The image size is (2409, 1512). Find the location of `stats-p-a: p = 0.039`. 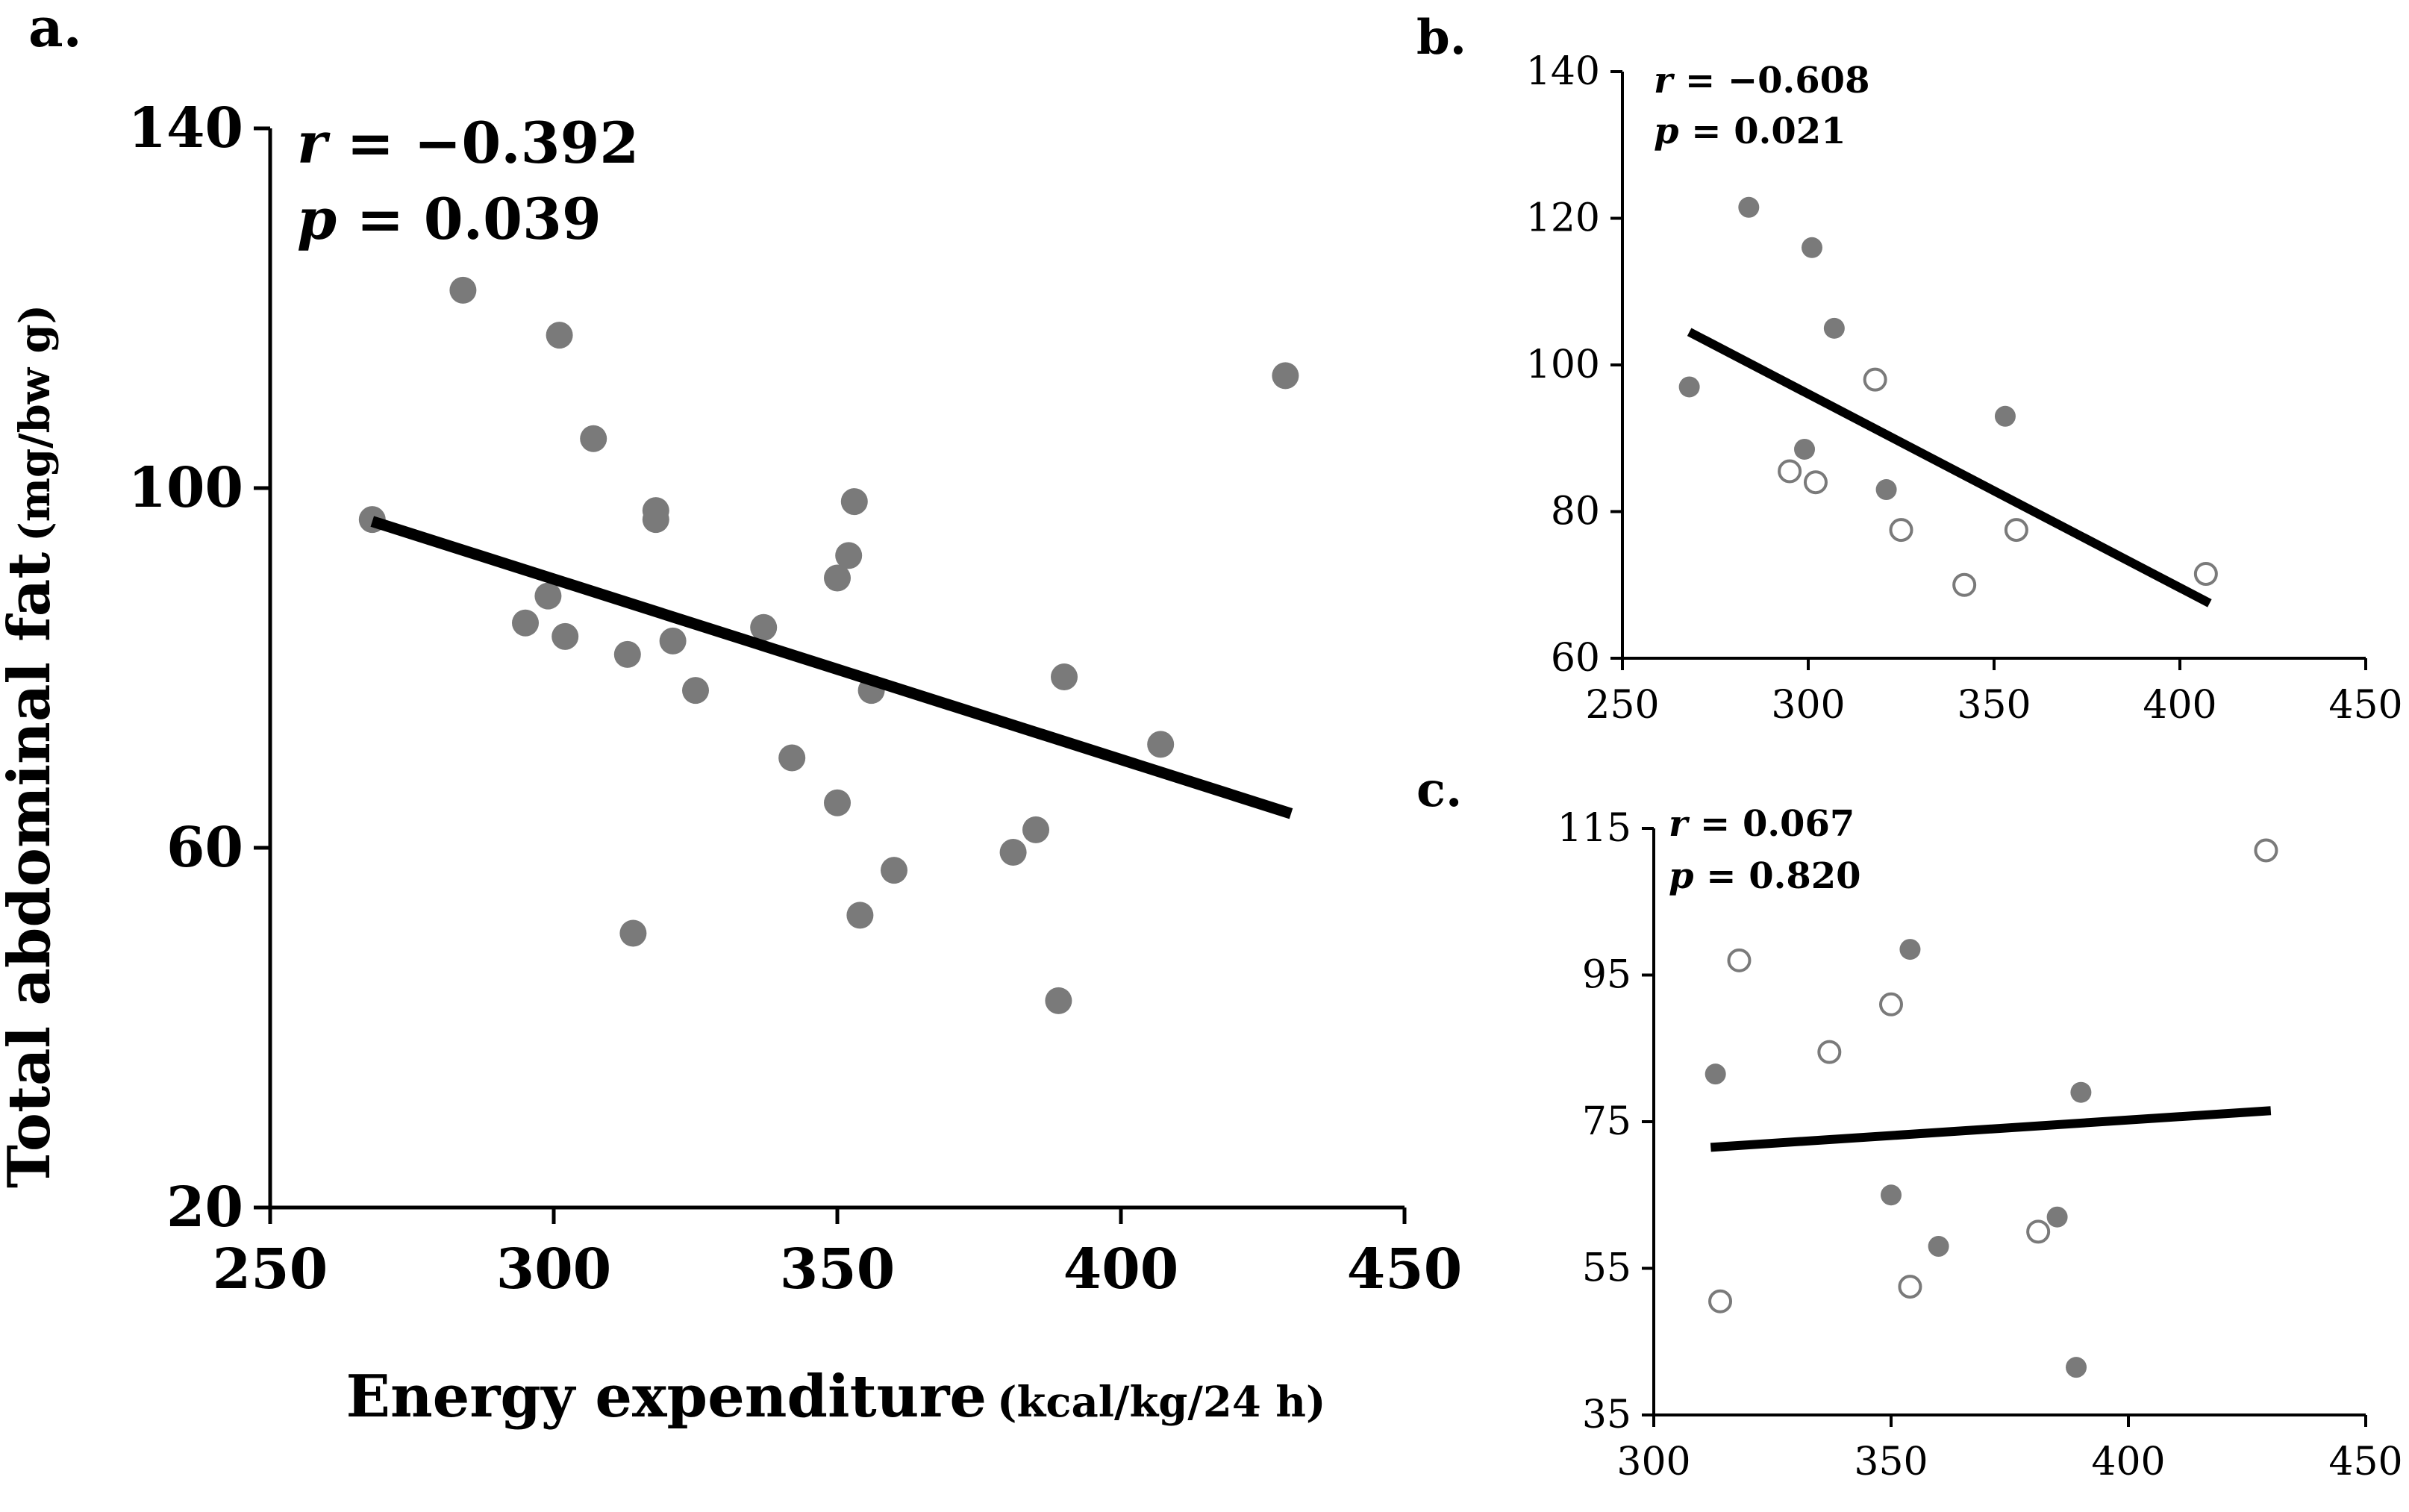

stats-p-a: p = 0.039 is located at coordinates (449, 219).